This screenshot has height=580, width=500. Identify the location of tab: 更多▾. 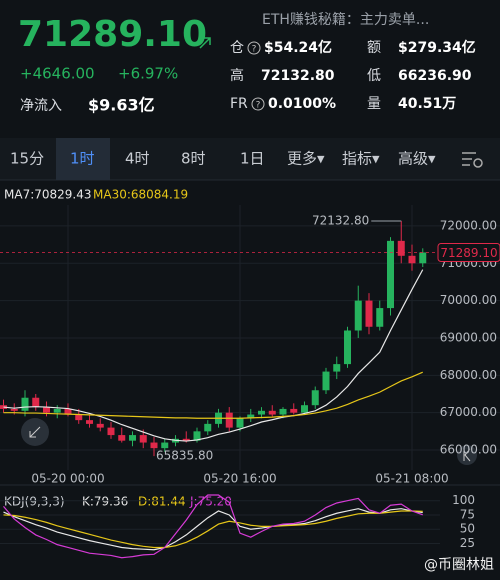
(306, 159).